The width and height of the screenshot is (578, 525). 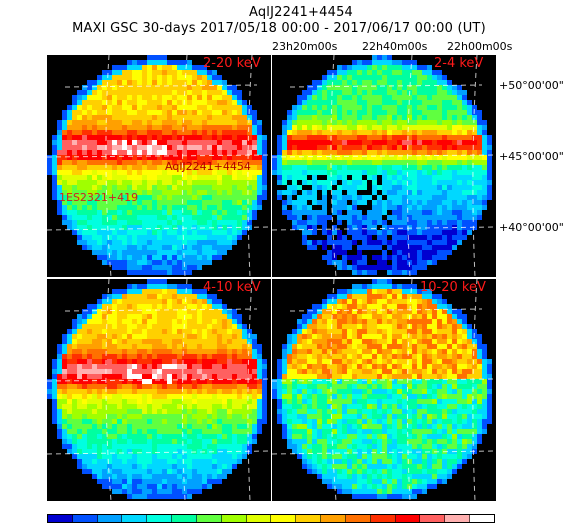 I want to click on source-title: AqlJ2241+4454, so click(x=301, y=12).